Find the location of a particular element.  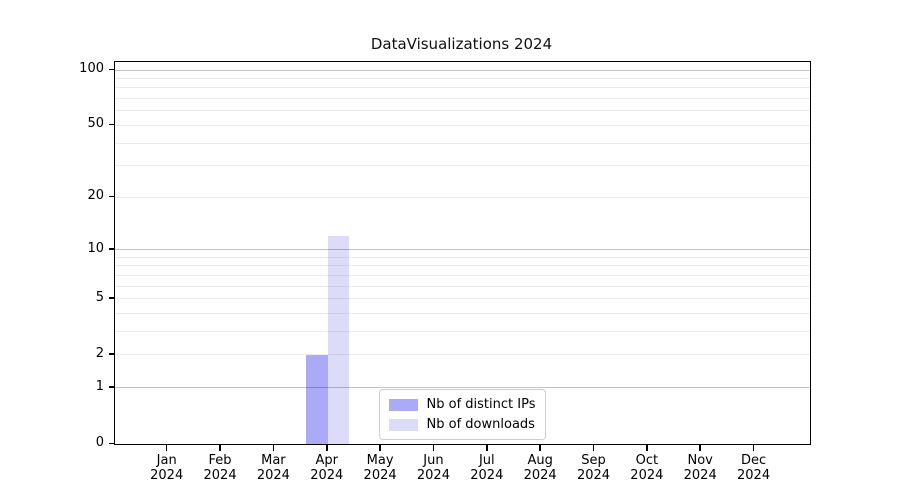

x-tick-month: Jan is located at coordinates (166, 460).